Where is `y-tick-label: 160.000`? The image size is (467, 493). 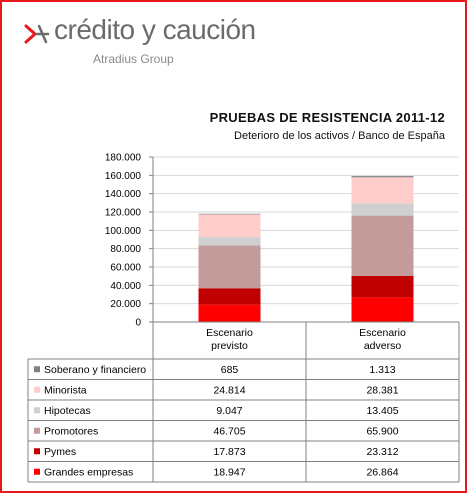
y-tick-label: 160.000 is located at coordinates (123, 176).